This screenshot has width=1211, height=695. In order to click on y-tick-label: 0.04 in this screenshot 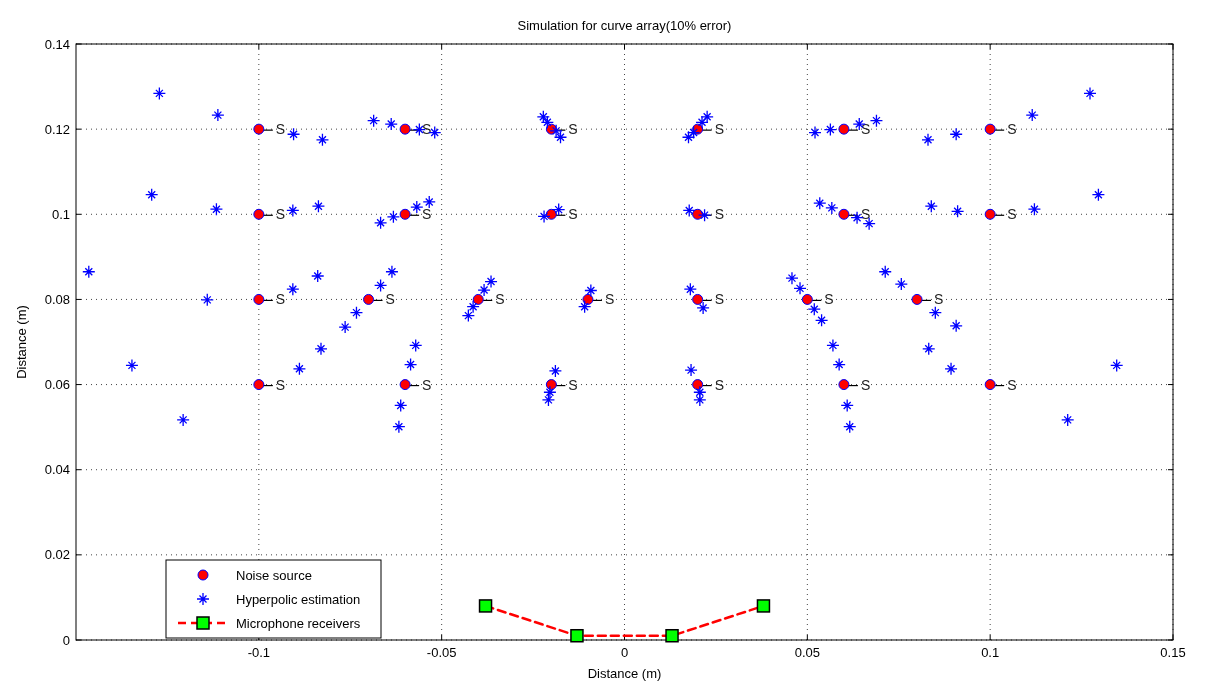, I will do `click(57, 470)`.